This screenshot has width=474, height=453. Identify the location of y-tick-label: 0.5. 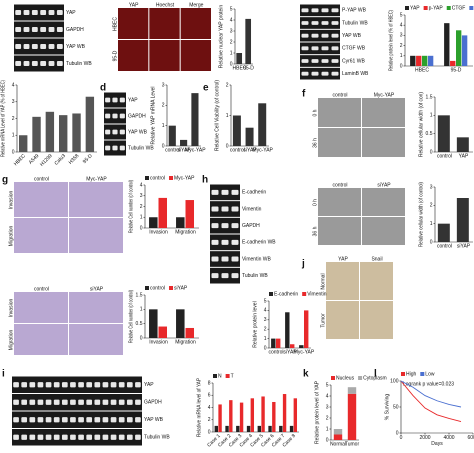
(429, 134).